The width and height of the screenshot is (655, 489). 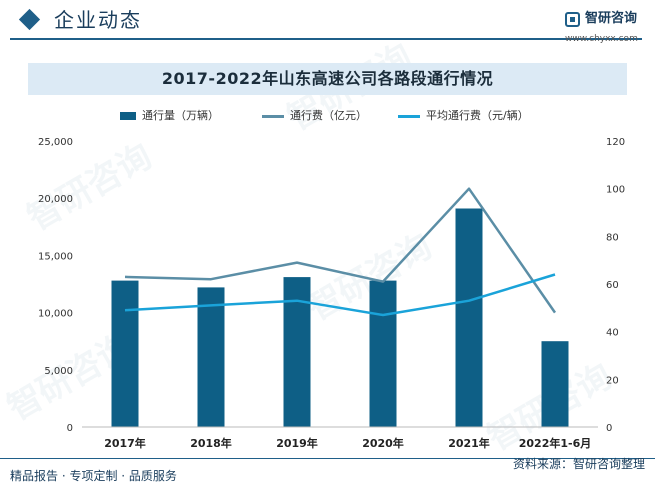 What do you see at coordinates (70, 428) in the screenshot?
I see `y-left-tick-label: 0` at bounding box center [70, 428].